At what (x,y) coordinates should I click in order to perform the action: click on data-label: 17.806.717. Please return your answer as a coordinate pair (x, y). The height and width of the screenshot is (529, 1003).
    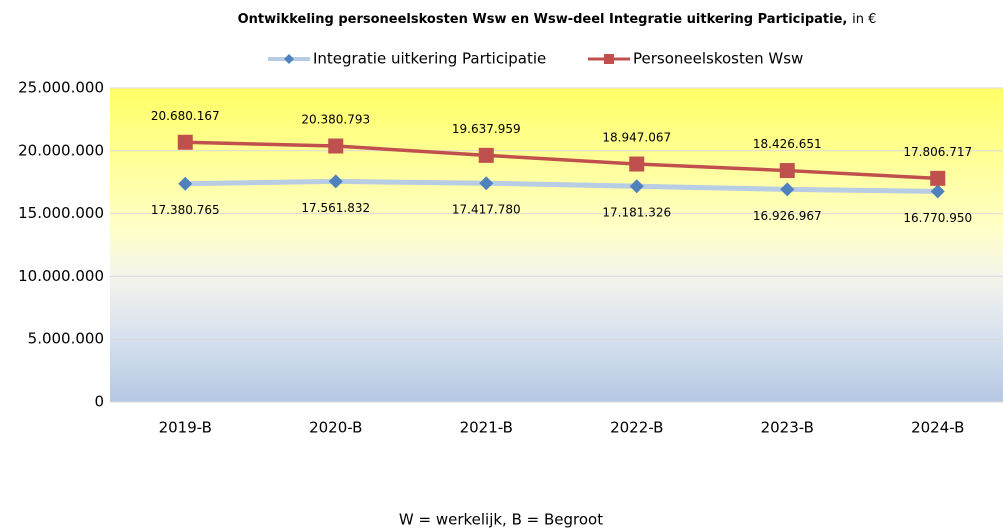
    Looking at the image, I should click on (937, 152).